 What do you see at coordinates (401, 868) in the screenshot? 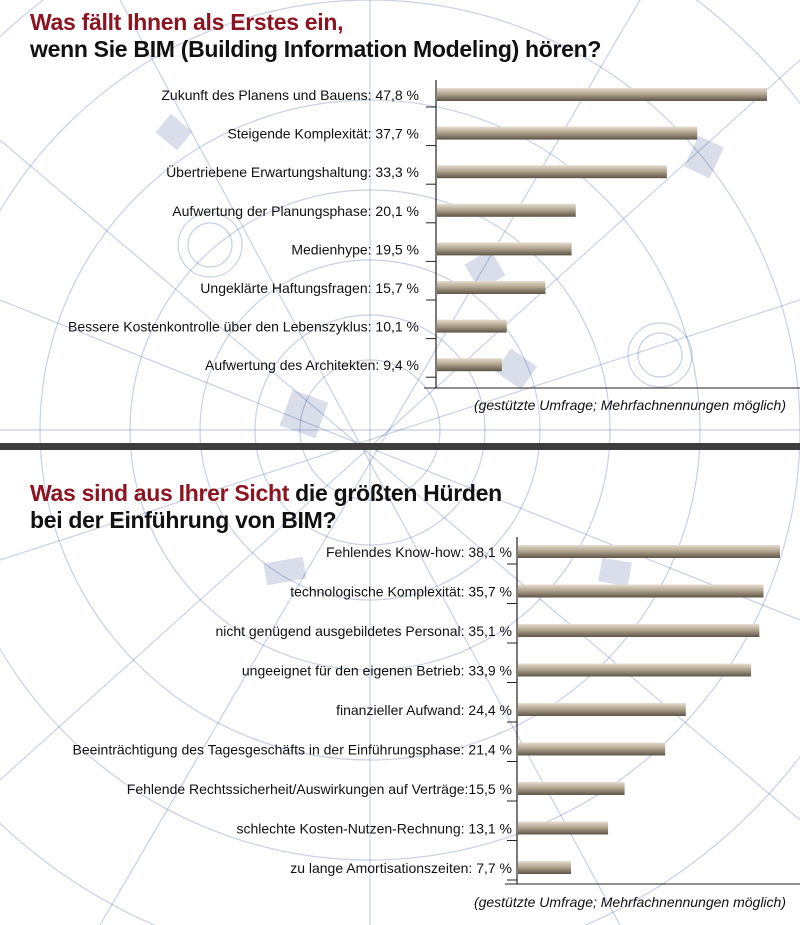
I see `bar-label: zu lange Amortisationszeiten: 7,7 %` at bounding box center [401, 868].